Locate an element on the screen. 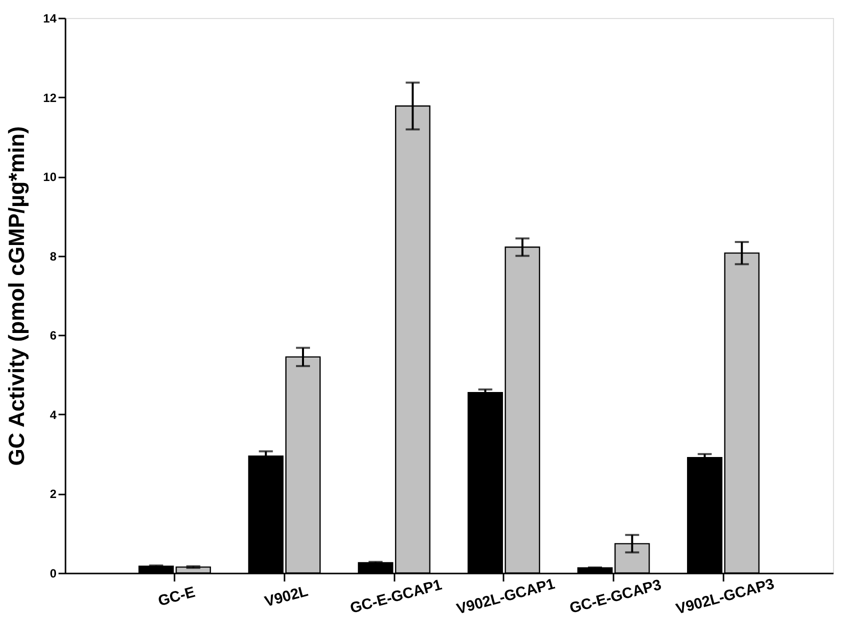 This screenshot has width=843, height=630. x-tick-label: V902L is located at coordinates (286, 596).